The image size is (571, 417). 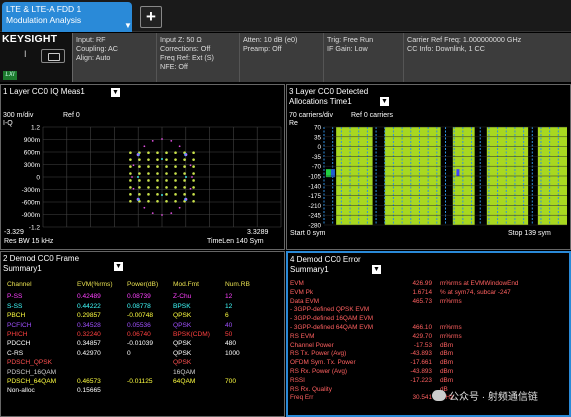 What do you see at coordinates (429, 319) in the screenshot?
I see `table-row: - 3GPP-defined 16QAM EVM` at bounding box center [429, 319].